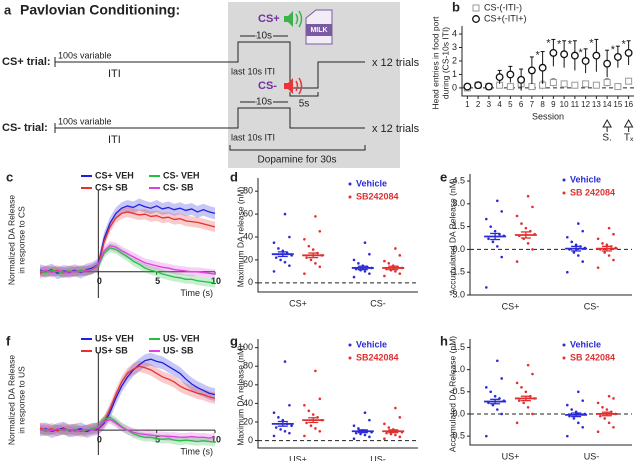  I want to click on x-tick-label: 10, so click(216, 440).